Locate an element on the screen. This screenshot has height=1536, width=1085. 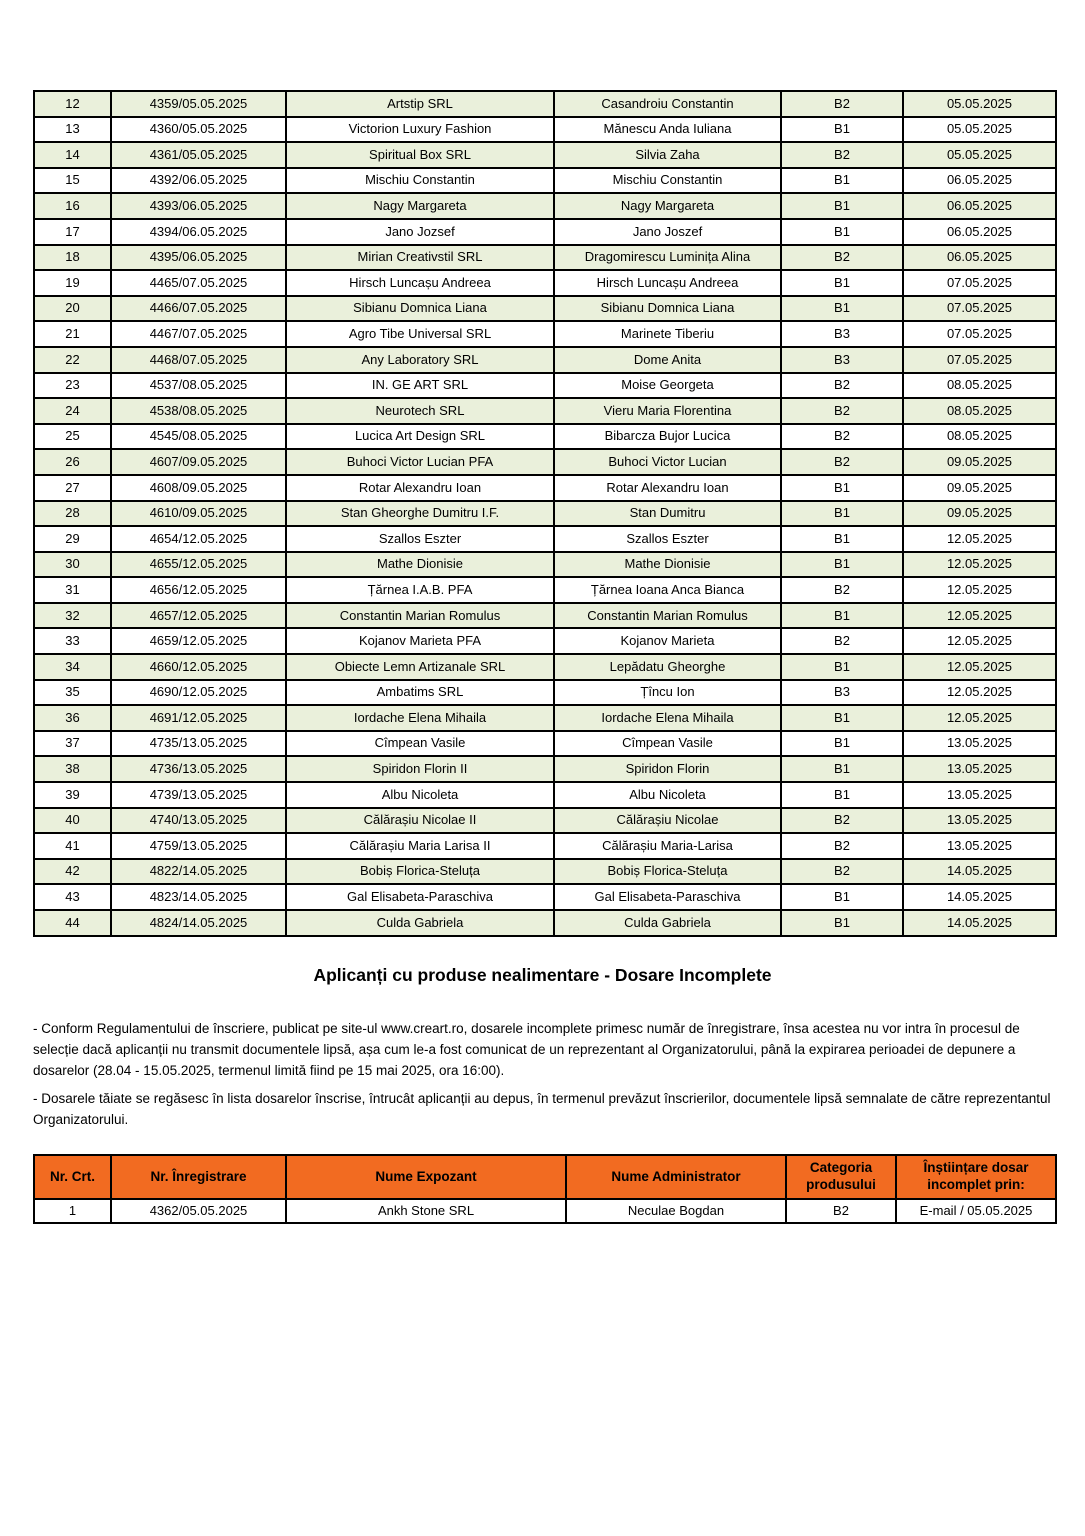
table-cell: Kojanov Marieta PFA is located at coordinates (420, 641).